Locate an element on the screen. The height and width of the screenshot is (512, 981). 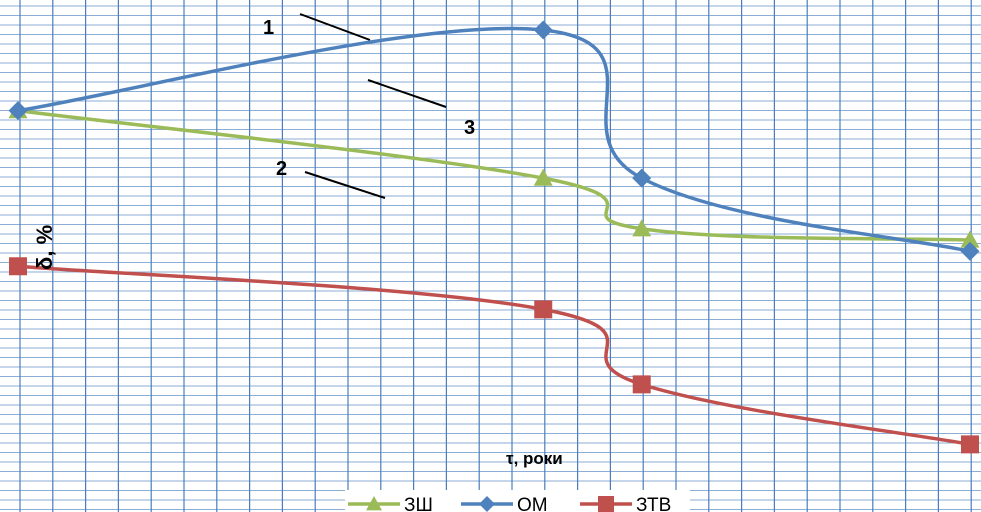
legend: ЗШ ОМ ЗТВ is located at coordinates (517, 501).